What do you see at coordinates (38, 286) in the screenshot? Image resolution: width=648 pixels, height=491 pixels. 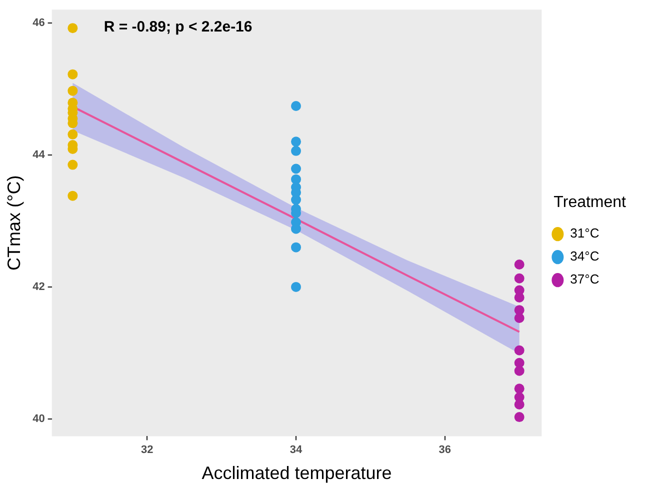 I see `y-tick-label: 42` at bounding box center [38, 286].